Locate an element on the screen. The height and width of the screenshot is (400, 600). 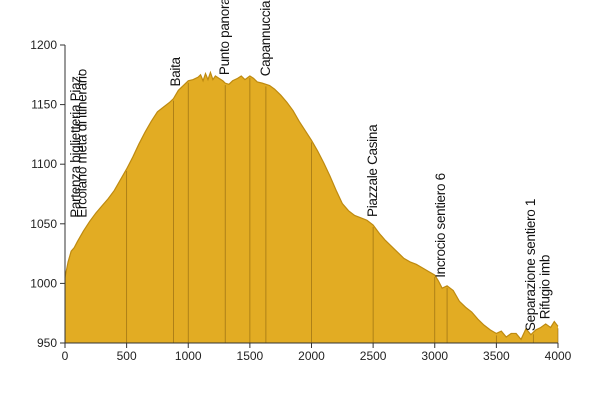
y-tick-label: 1200 is located at coordinates (43, 45).